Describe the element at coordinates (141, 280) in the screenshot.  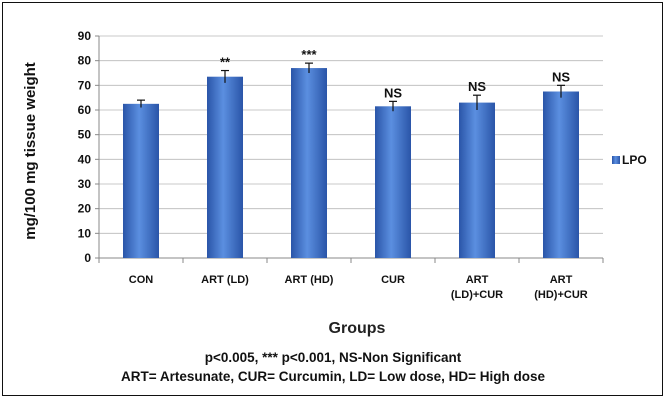
I see `x-tick-label: CON` at that location.